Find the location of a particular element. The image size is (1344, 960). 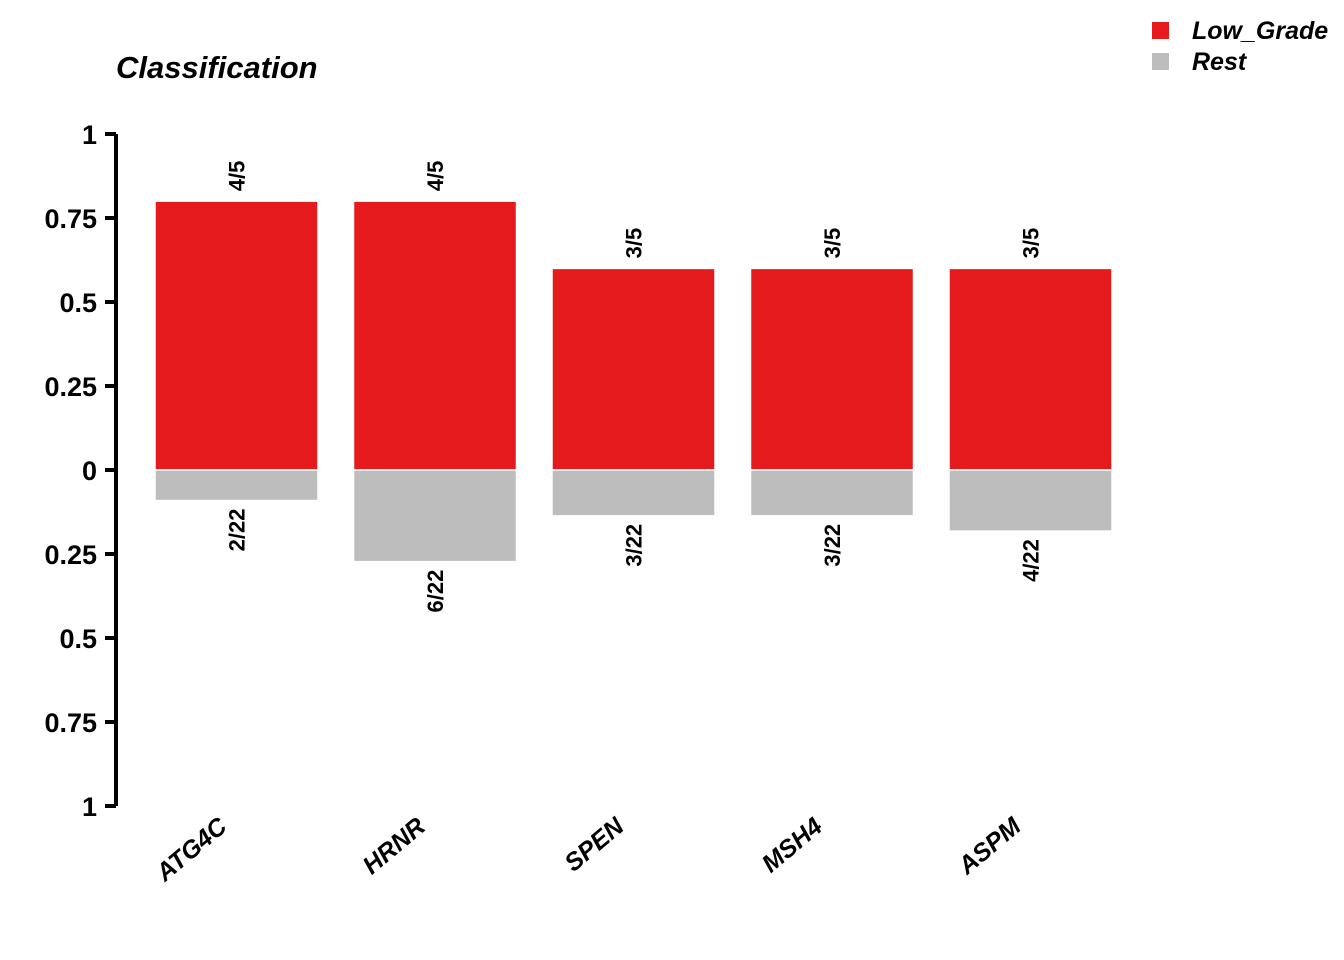

y-tick-label: 0 is located at coordinates (89, 471).